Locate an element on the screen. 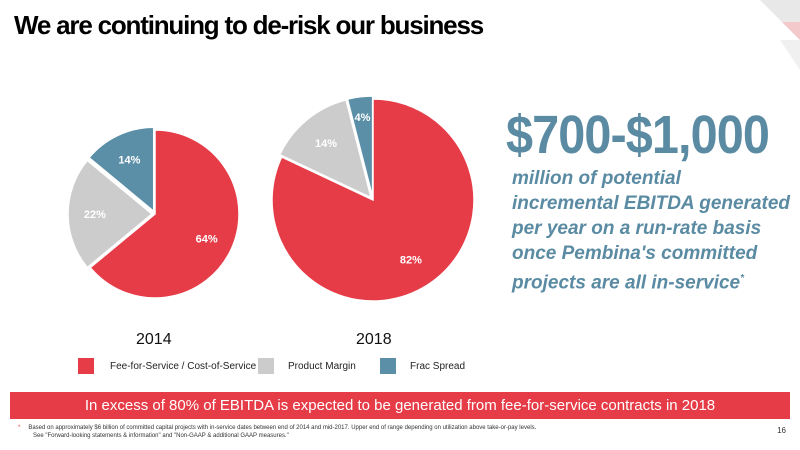  pie-2018-label-fee: 82% is located at coordinates (411, 261).